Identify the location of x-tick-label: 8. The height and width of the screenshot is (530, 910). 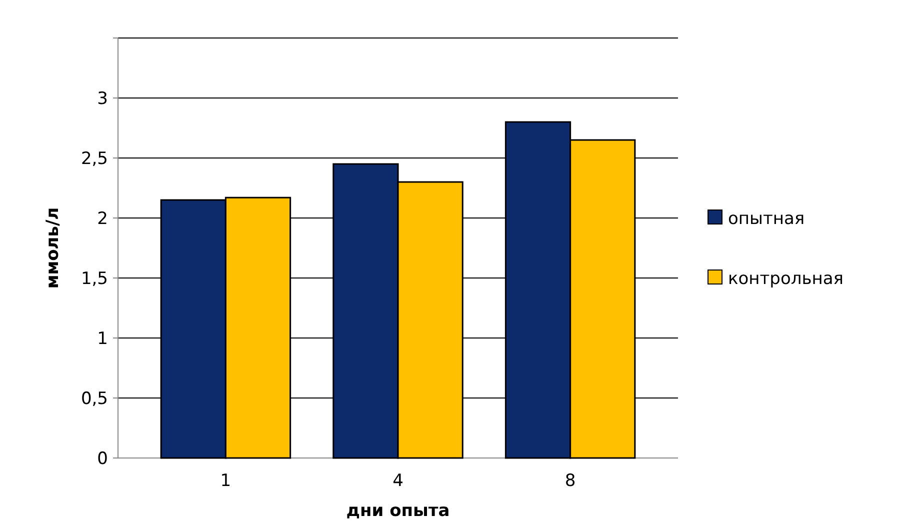
(570, 481).